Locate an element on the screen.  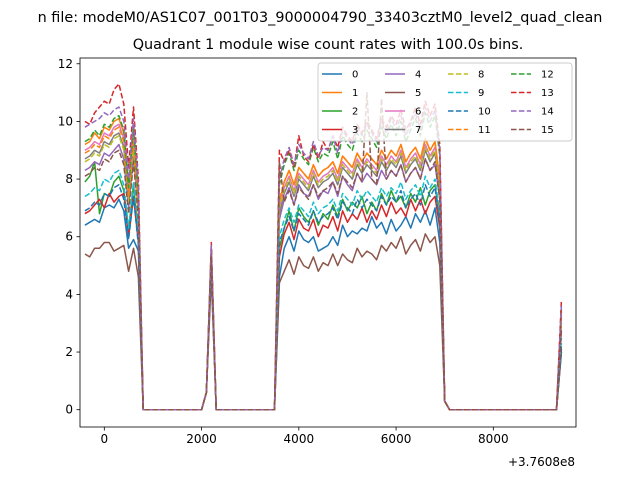
y-tick-label: 10 is located at coordinates (65, 121).